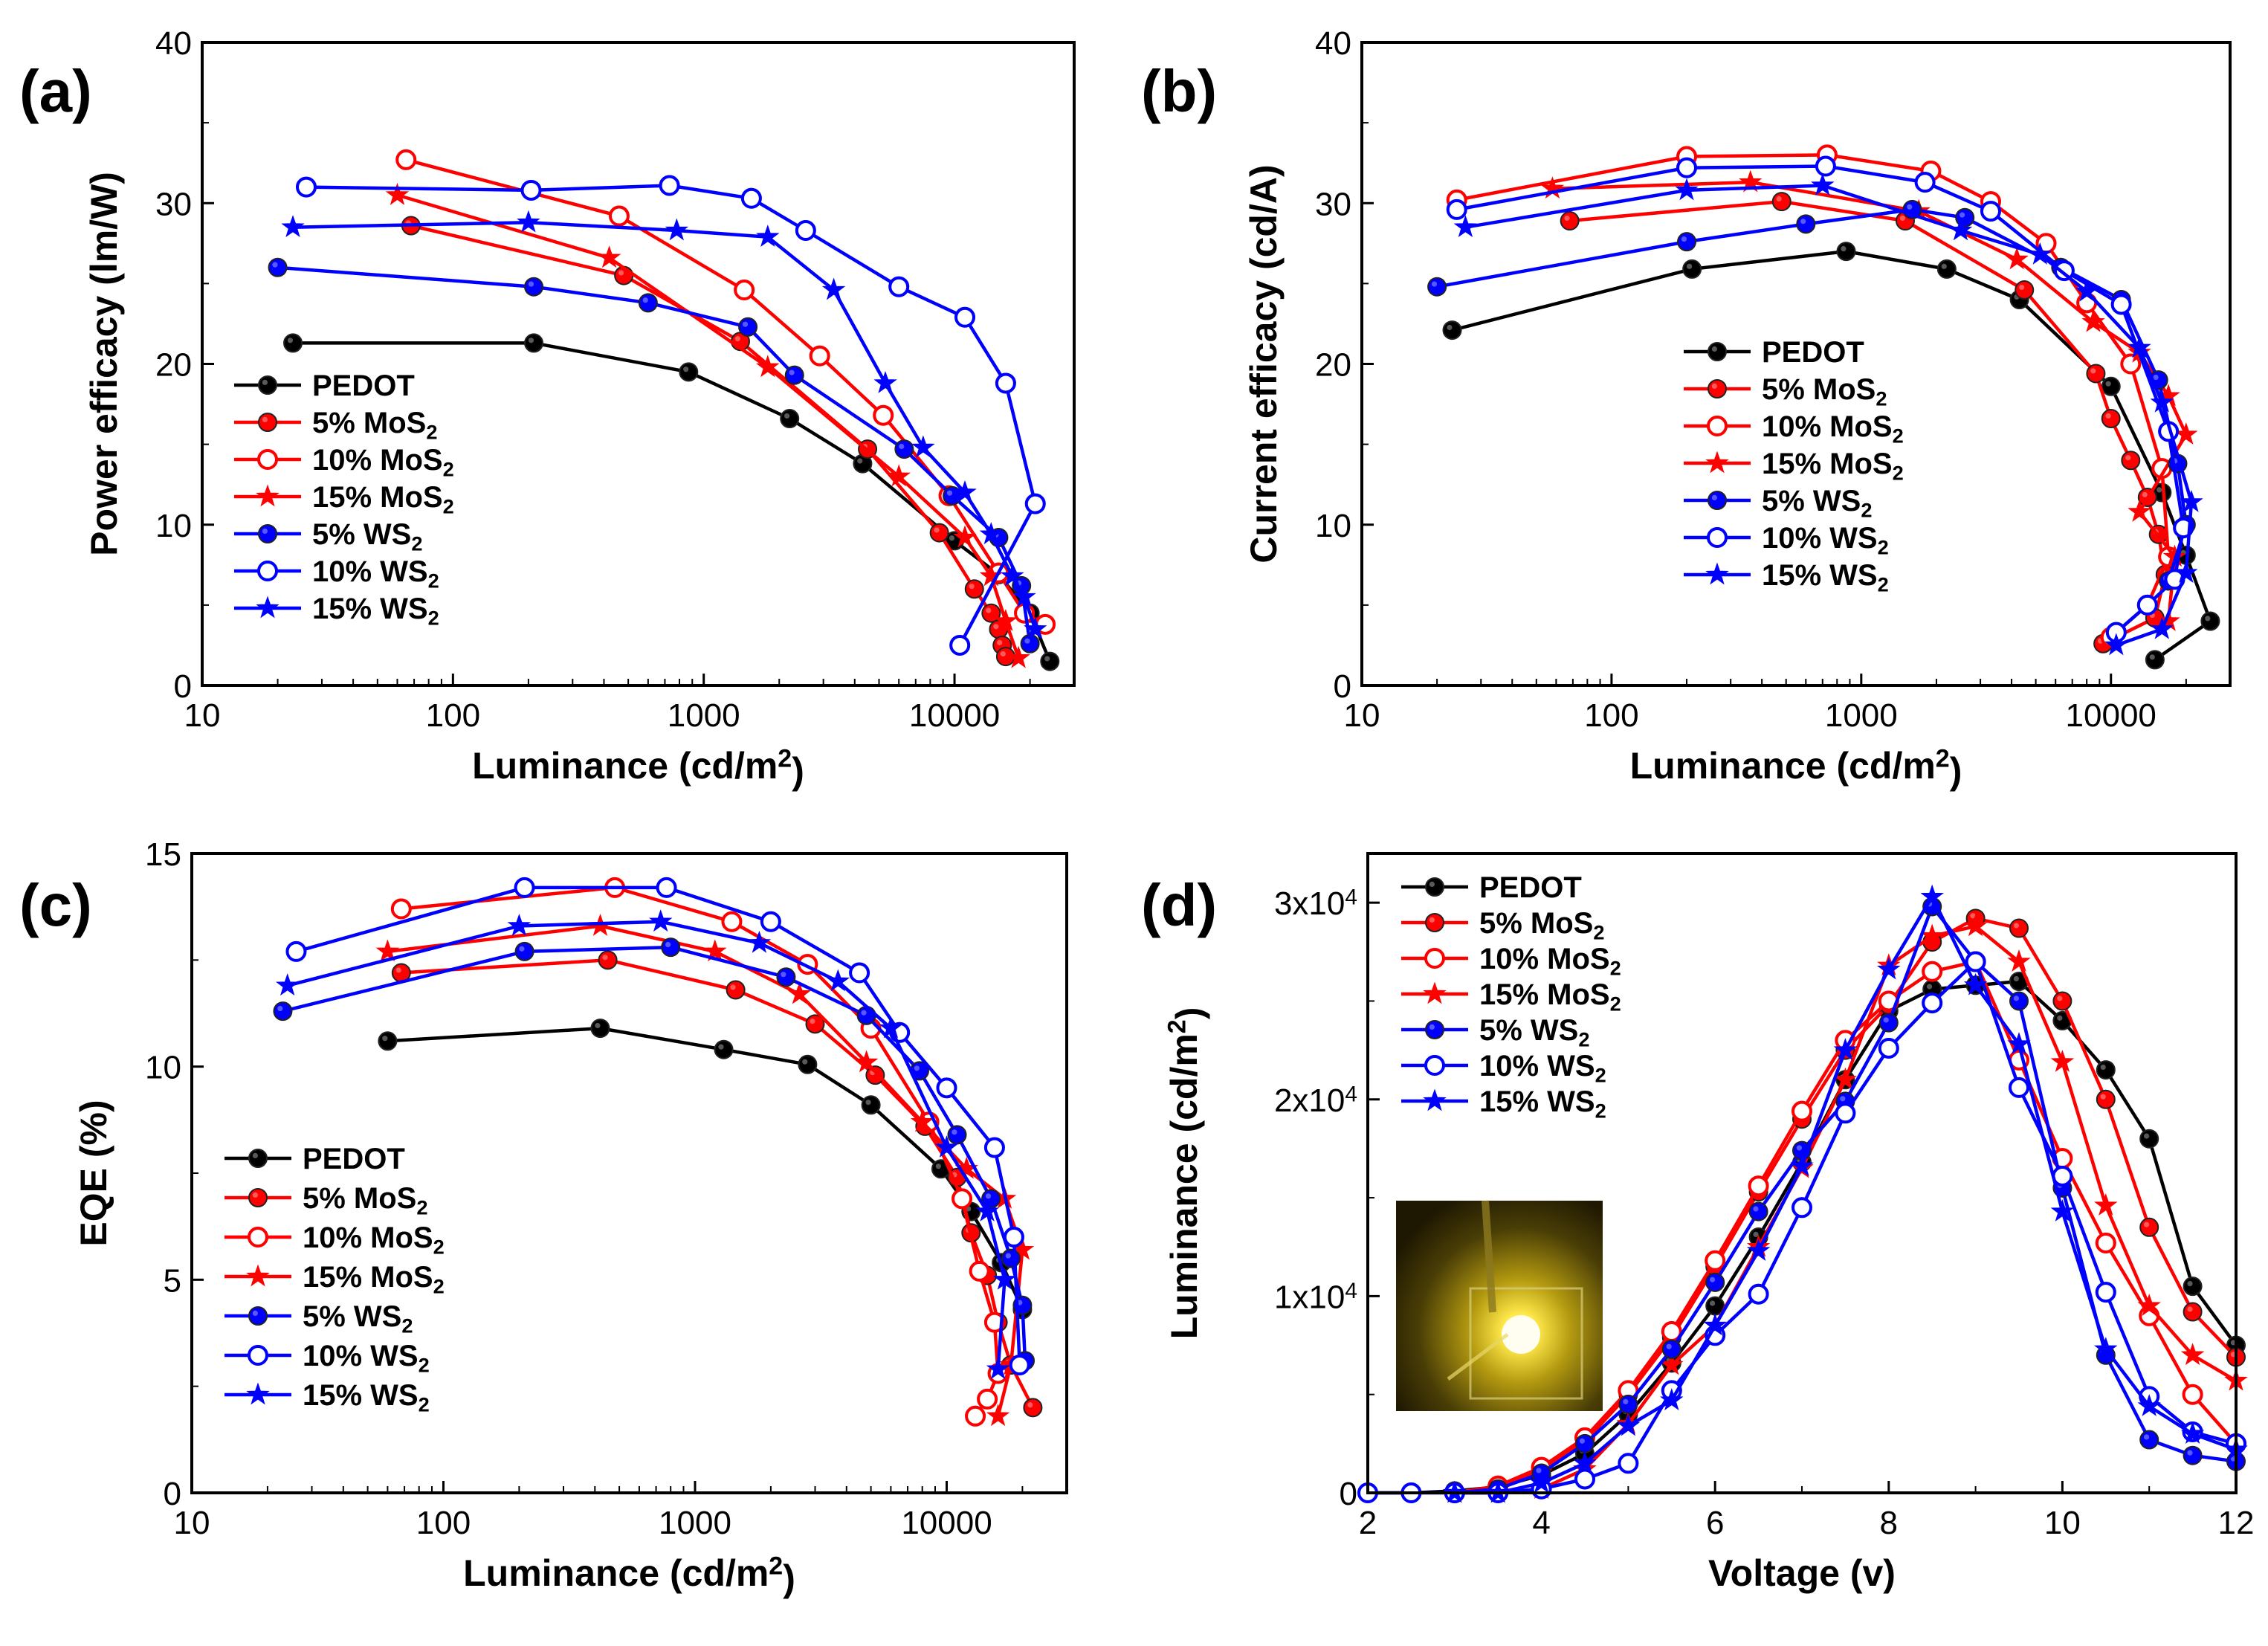  I want to click on series-5pct-mos2, so click(717, 1184).